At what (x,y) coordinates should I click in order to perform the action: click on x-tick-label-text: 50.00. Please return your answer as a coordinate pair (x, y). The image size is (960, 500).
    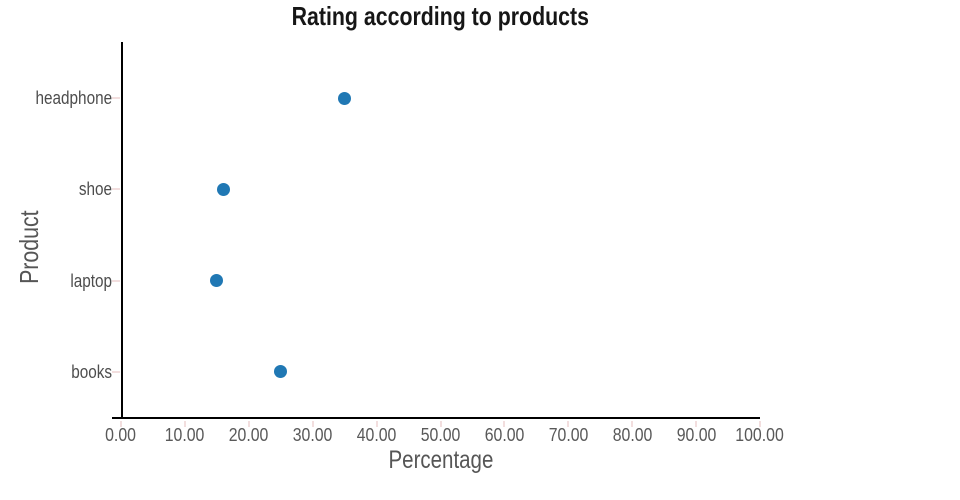
    Looking at the image, I should click on (440, 435).